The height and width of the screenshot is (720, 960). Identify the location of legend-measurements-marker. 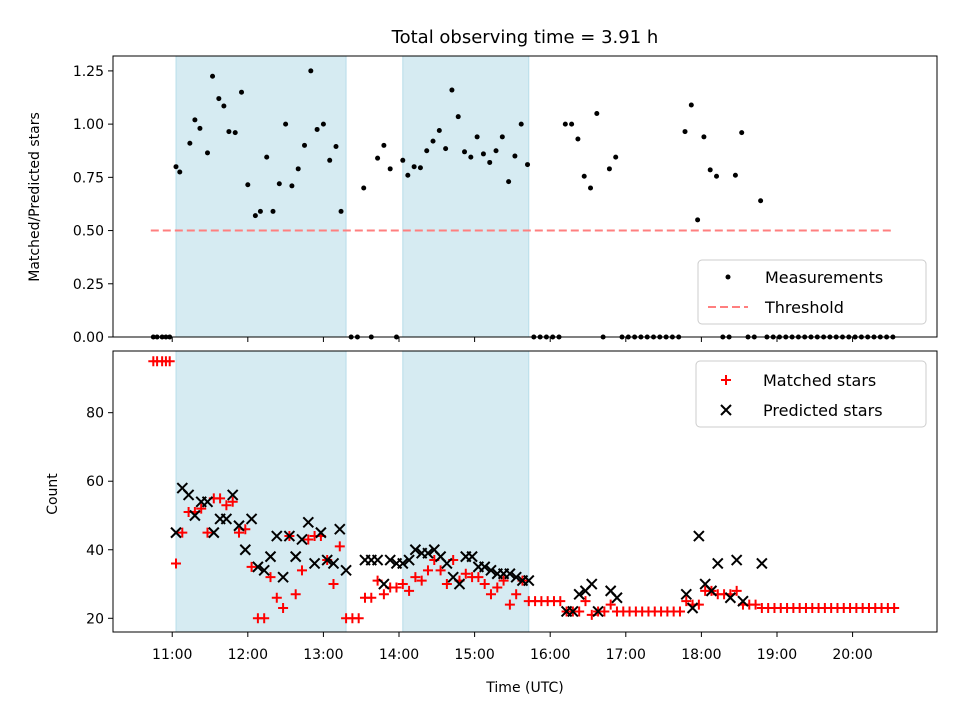
(728, 277).